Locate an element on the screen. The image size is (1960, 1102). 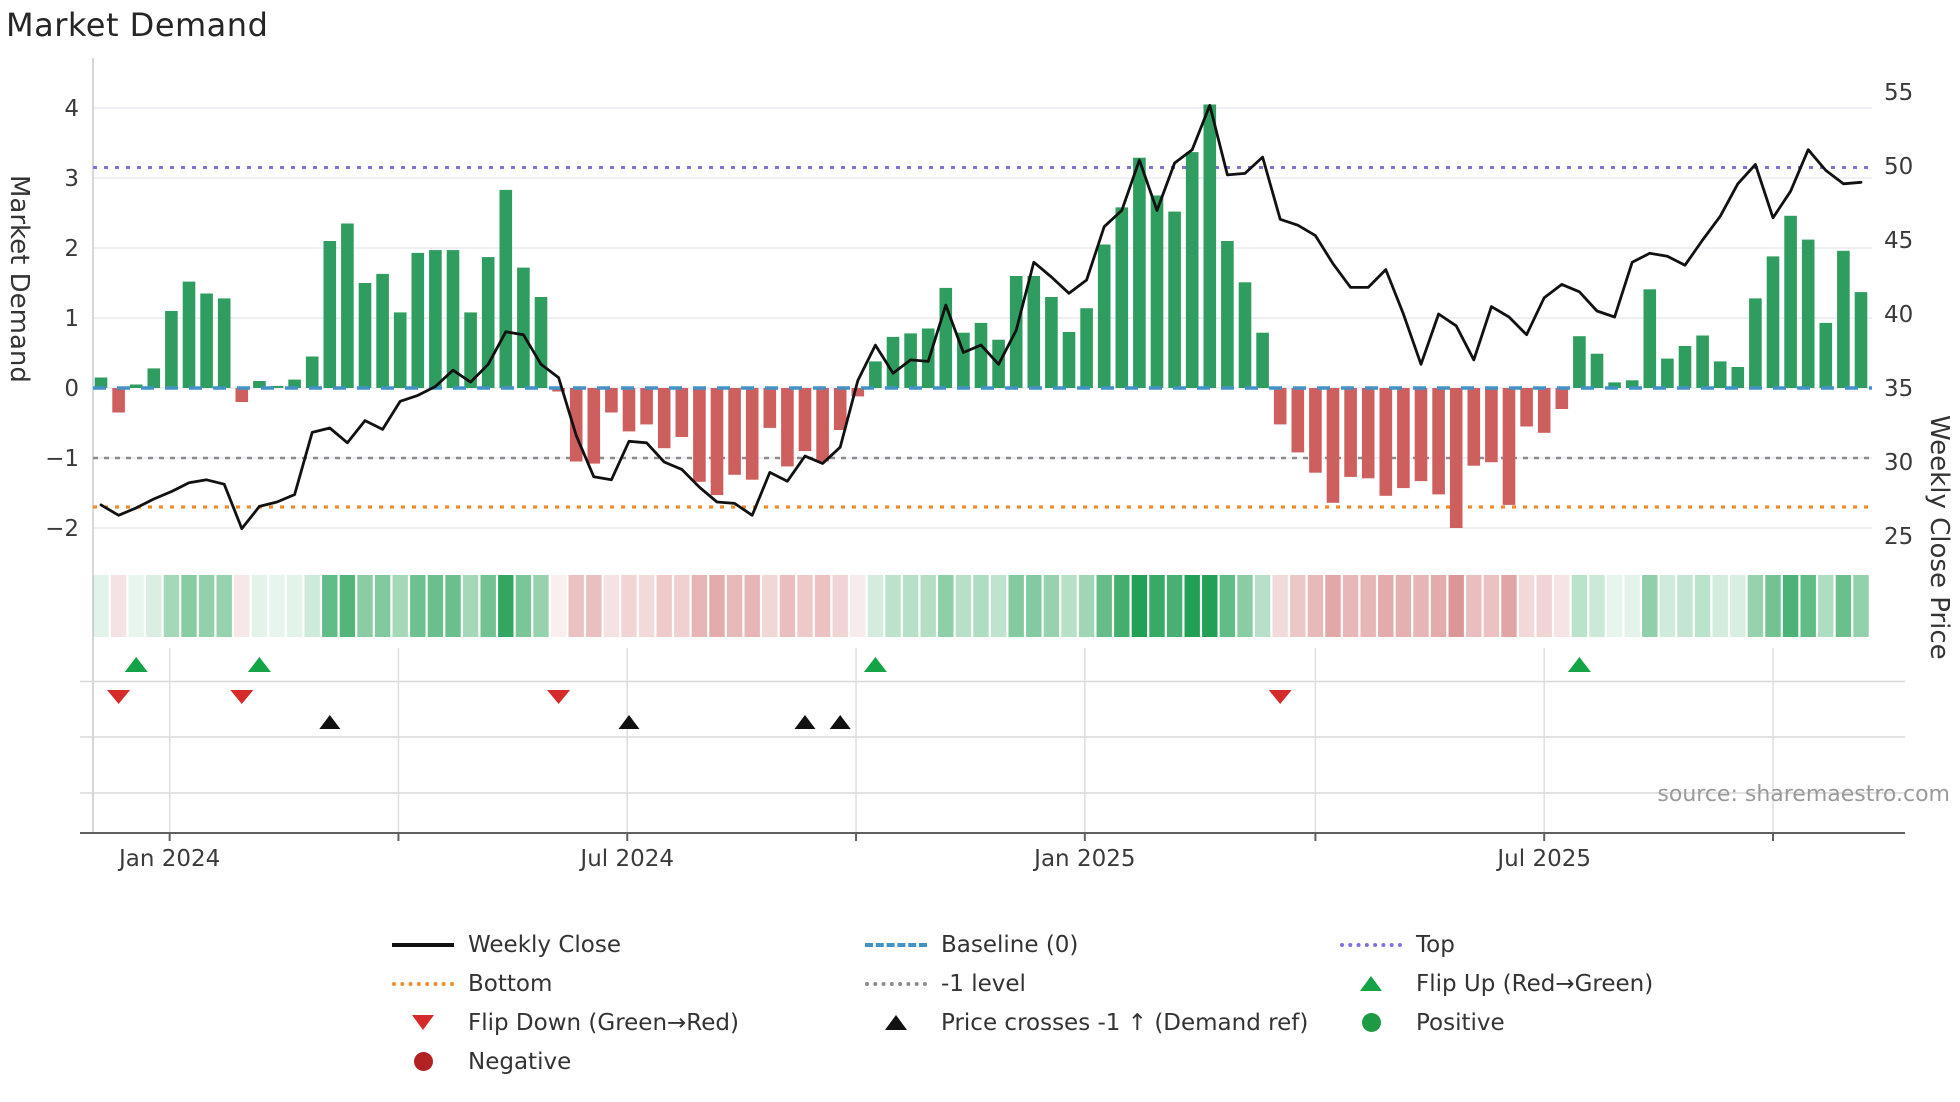
y-right-tick-label: 45 is located at coordinates (1898, 241).